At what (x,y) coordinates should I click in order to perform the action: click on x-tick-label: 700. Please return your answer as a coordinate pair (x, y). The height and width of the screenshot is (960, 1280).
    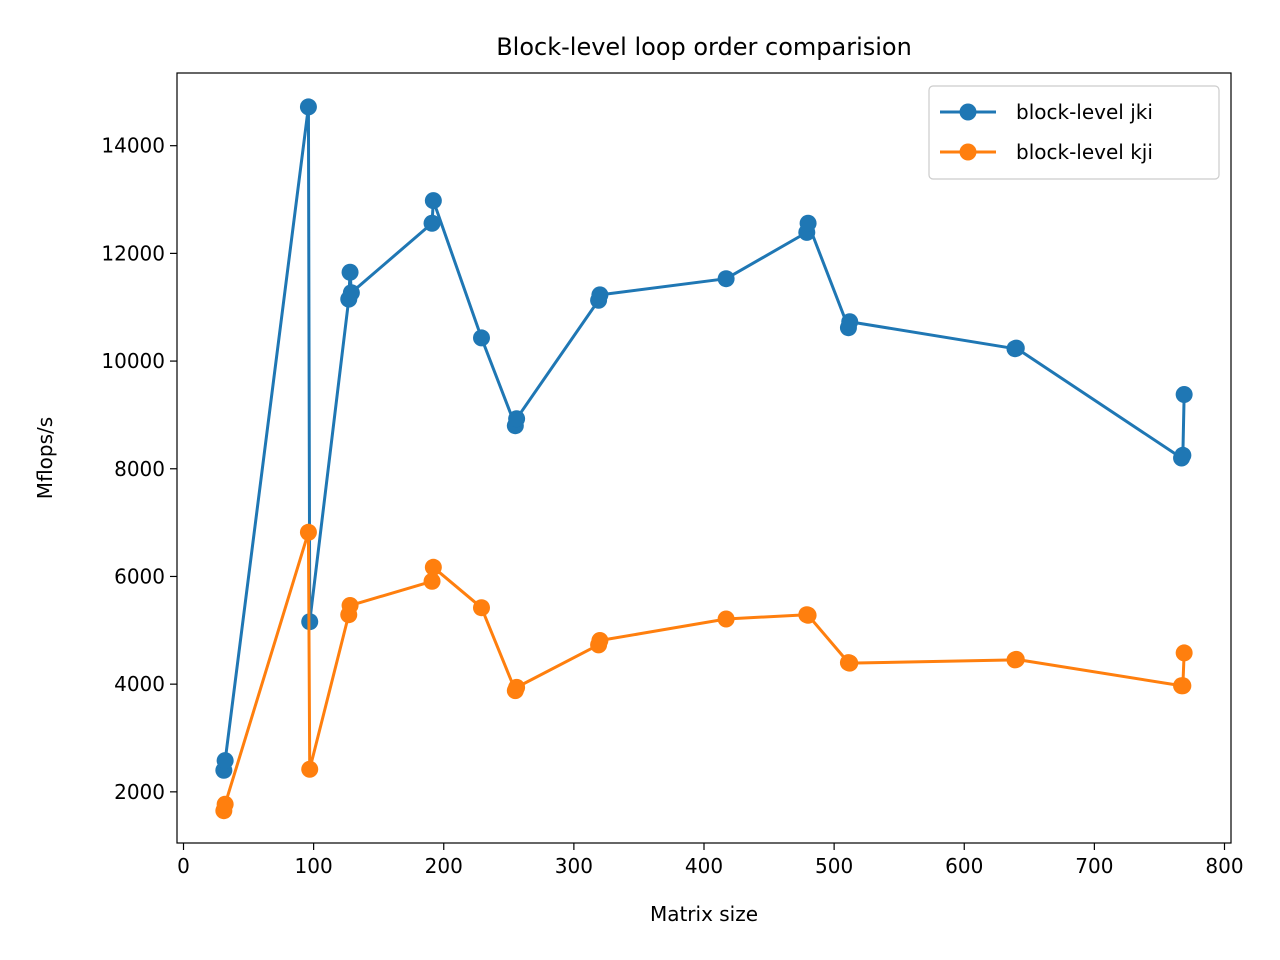
    Looking at the image, I should click on (1094, 866).